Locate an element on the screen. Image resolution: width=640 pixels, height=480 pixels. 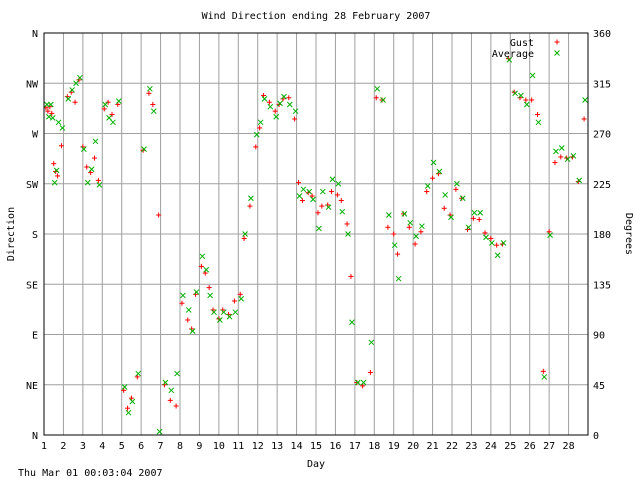
x-tick-label: 12 is located at coordinates (258, 446).